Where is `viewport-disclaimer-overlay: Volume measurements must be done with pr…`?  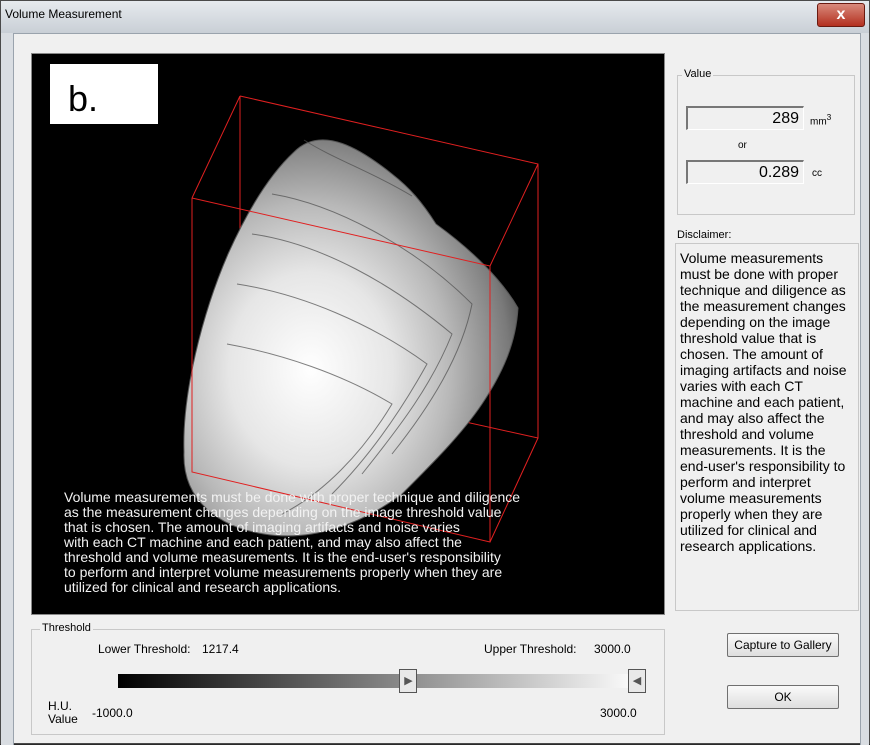
viewport-disclaimer-overlay: Volume measurements must be done with pr… is located at coordinates (344, 542).